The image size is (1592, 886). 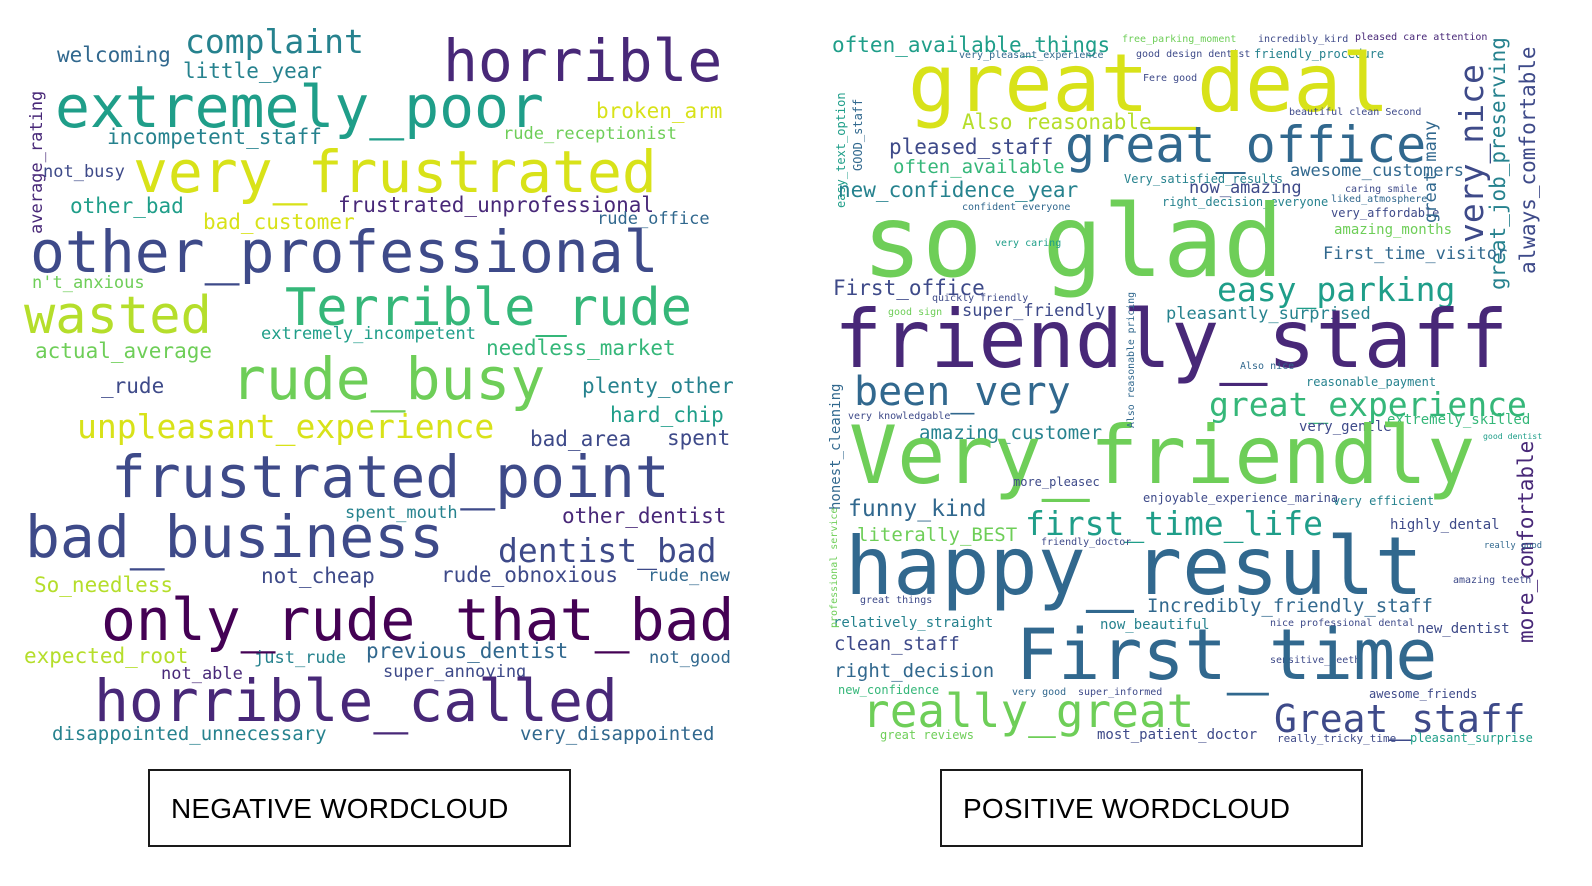 What do you see at coordinates (388, 379) in the screenshot?
I see `word: rude_busy` at bounding box center [388, 379].